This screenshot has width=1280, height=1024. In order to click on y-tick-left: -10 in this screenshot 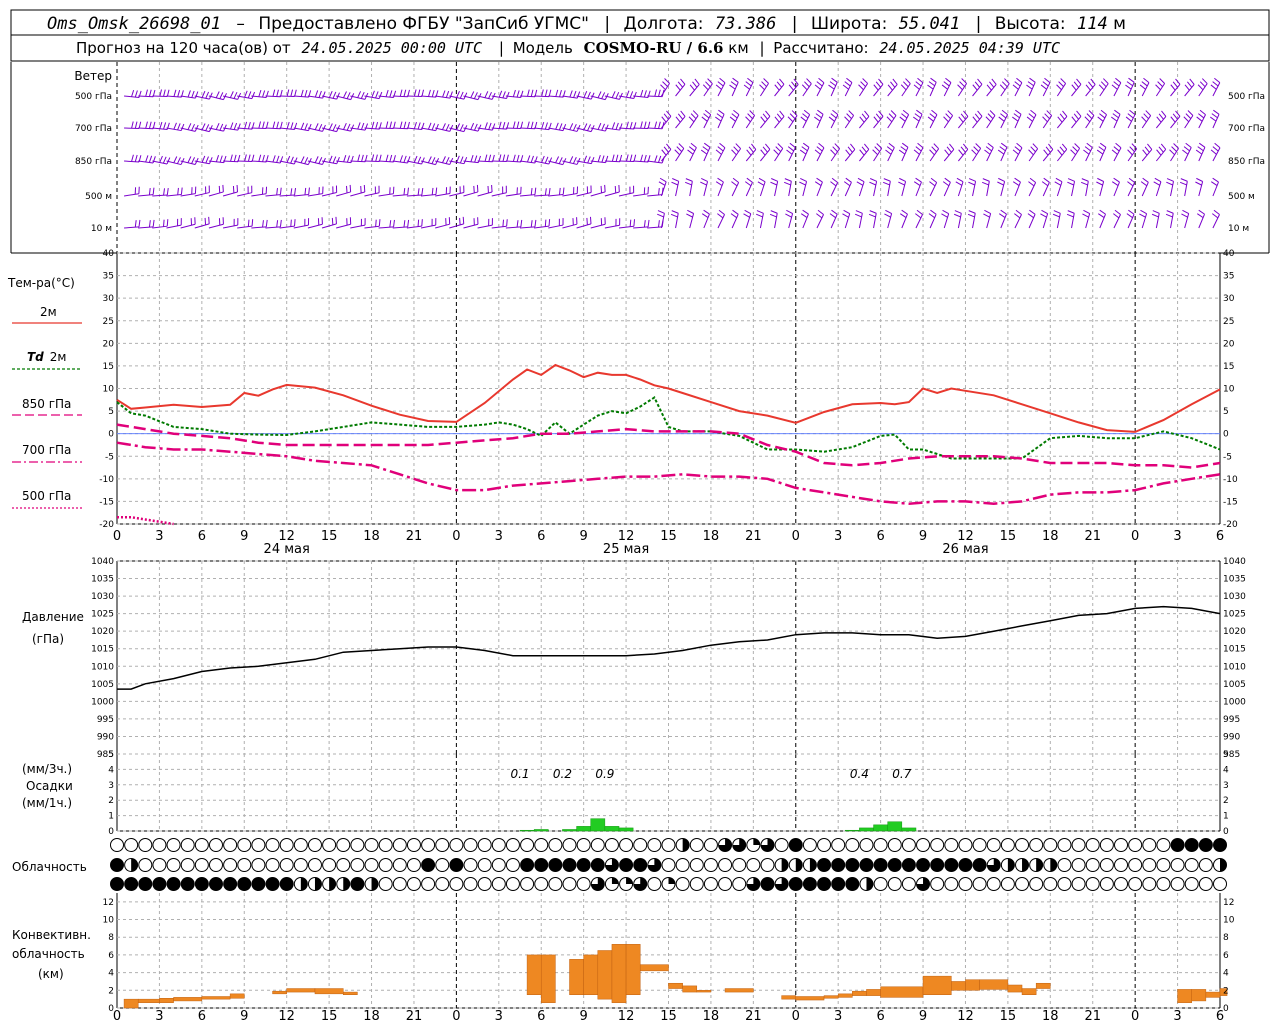, I will do `click(106, 480)`.